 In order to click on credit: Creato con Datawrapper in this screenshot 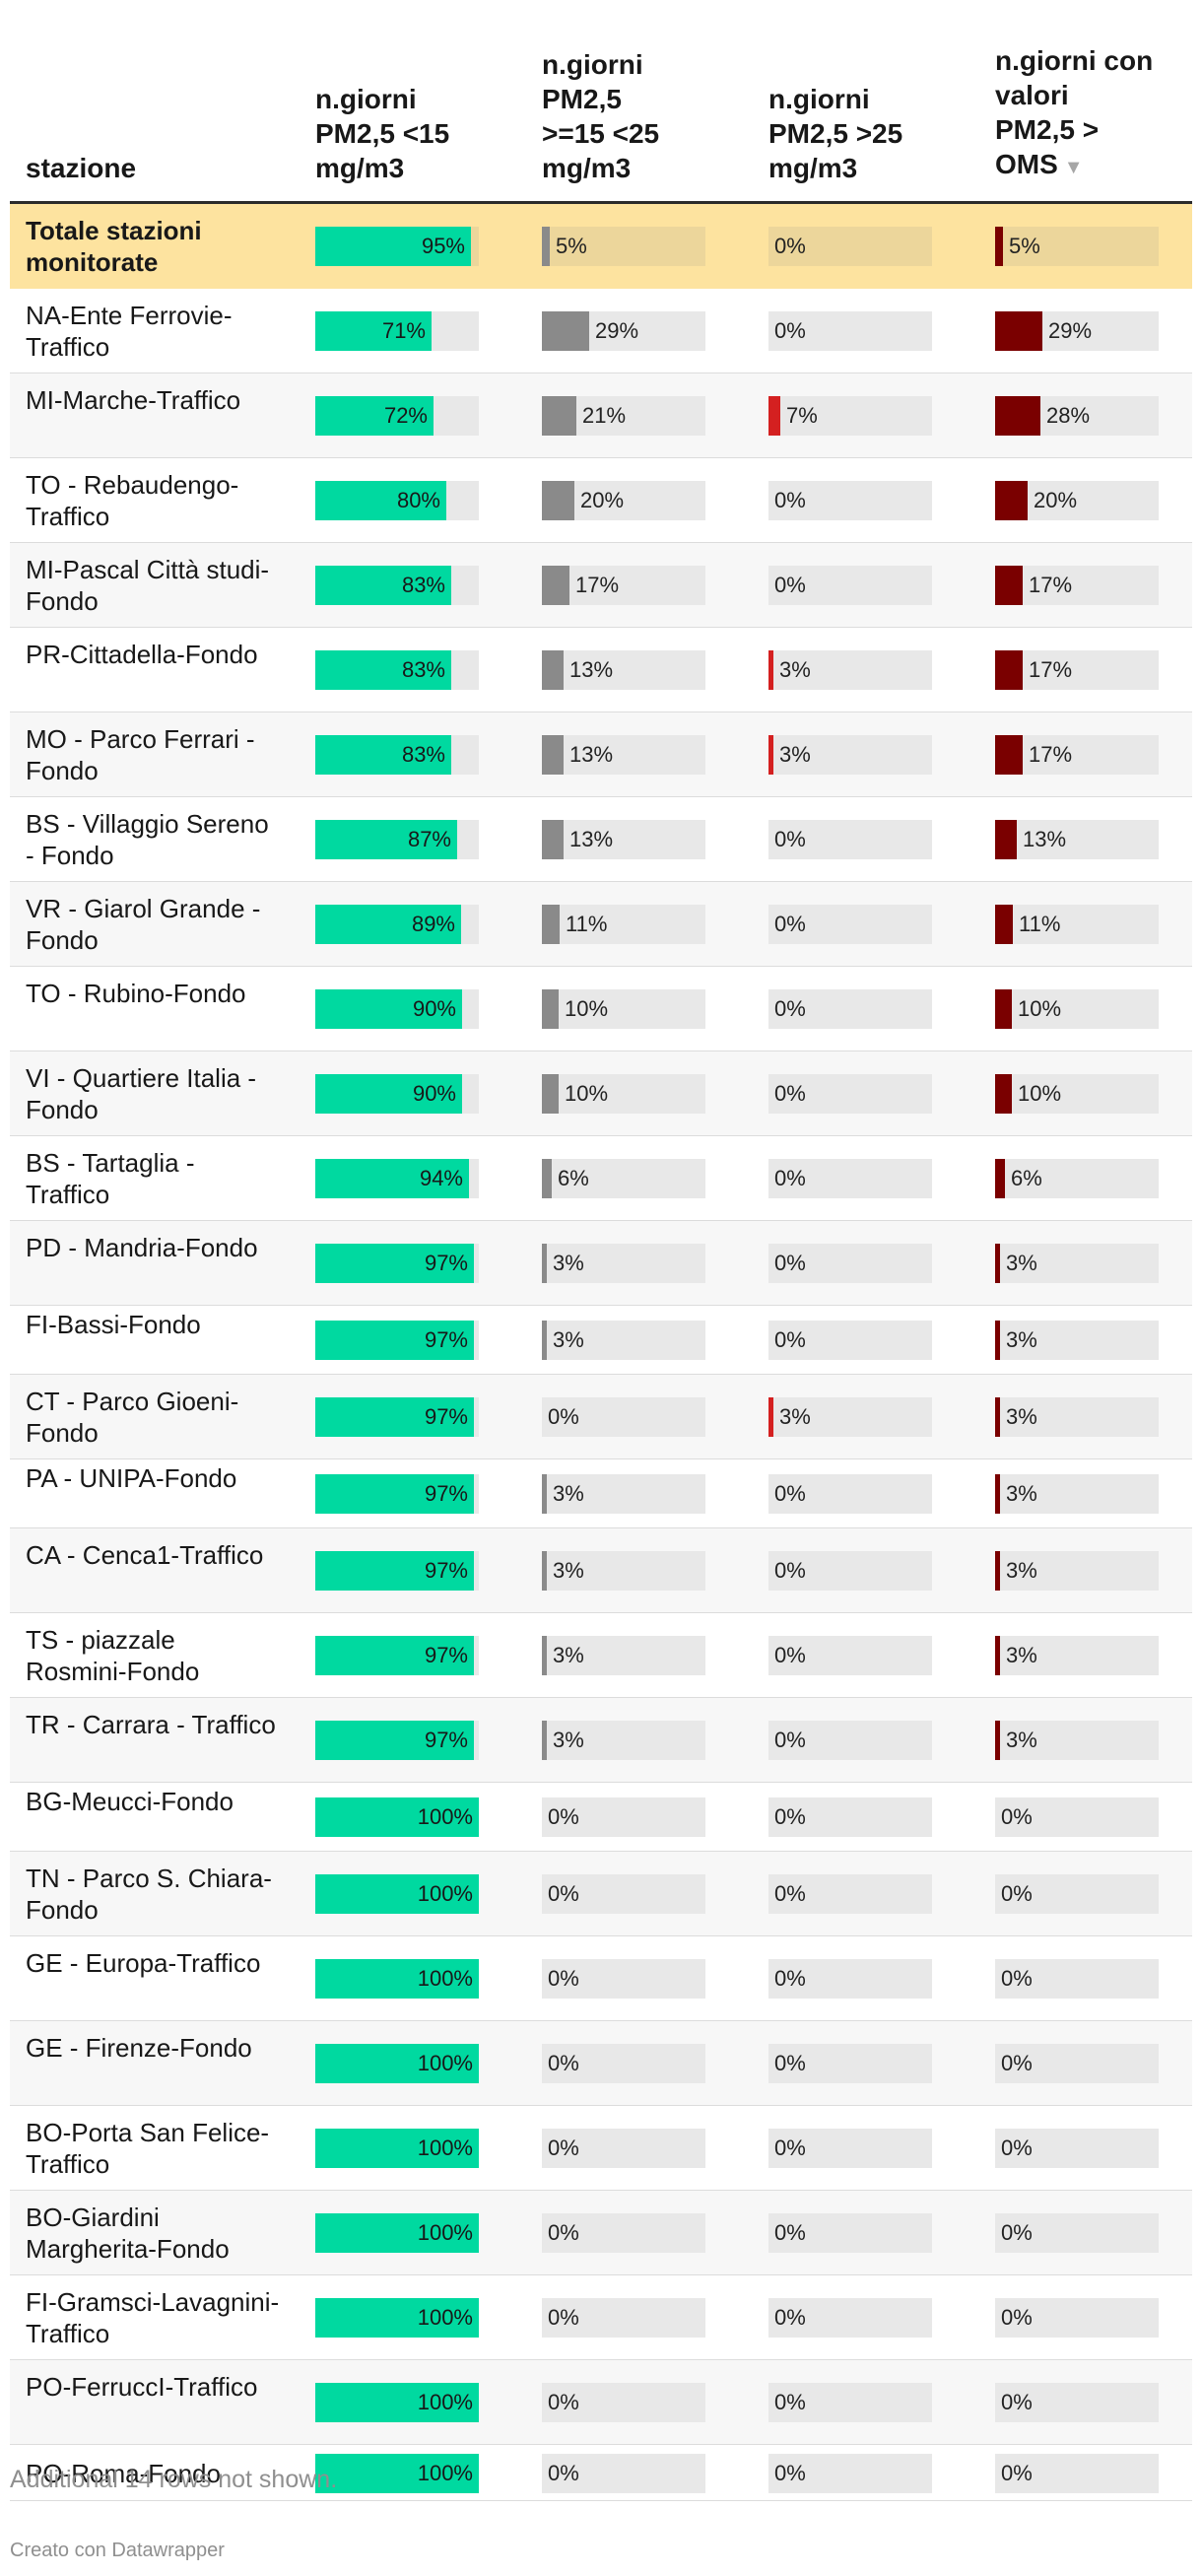, I will do `click(117, 2550)`.